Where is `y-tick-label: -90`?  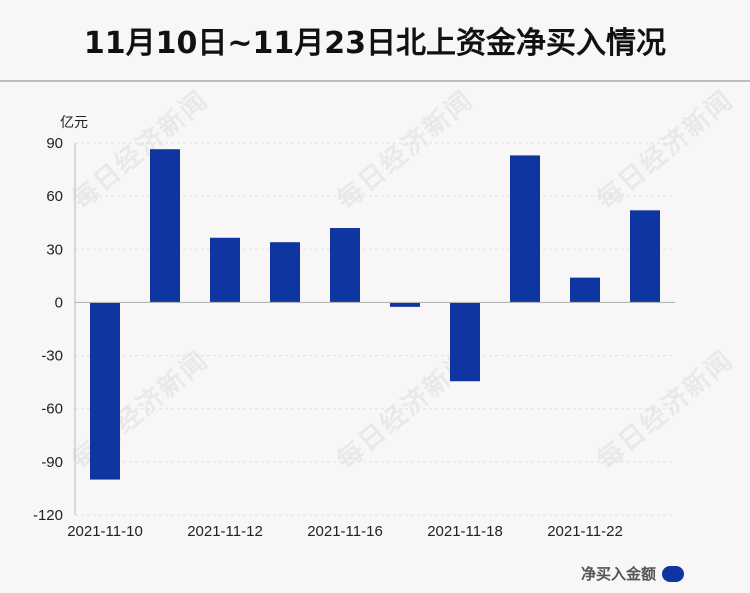 y-tick-label: -90 is located at coordinates (52, 462).